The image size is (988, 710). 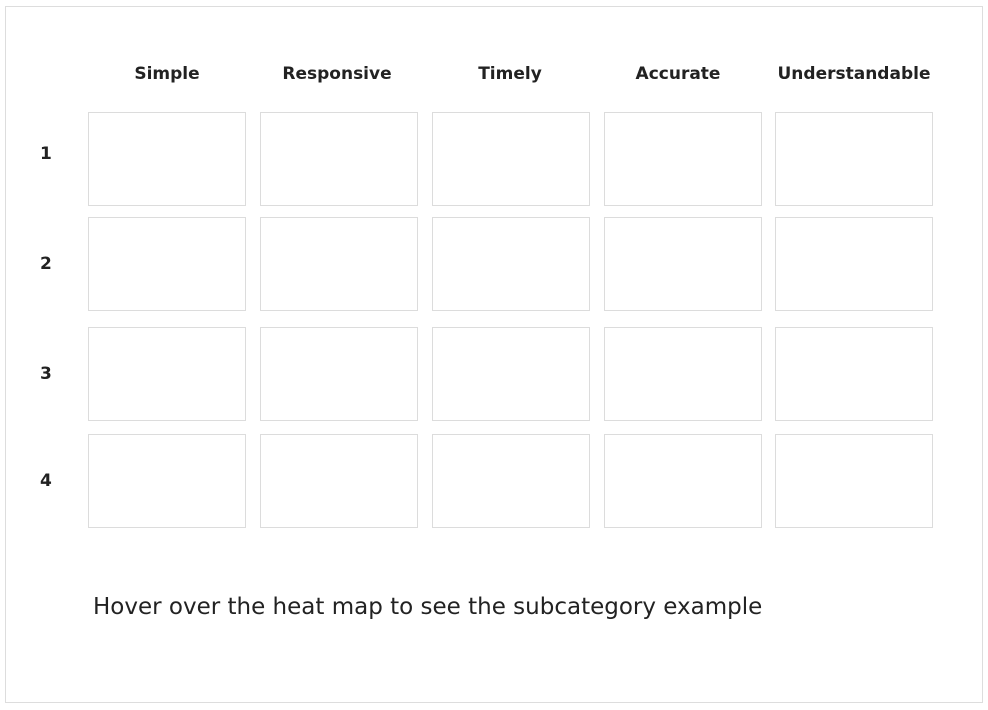 I want to click on row-header-3: 3, so click(x=46, y=374).